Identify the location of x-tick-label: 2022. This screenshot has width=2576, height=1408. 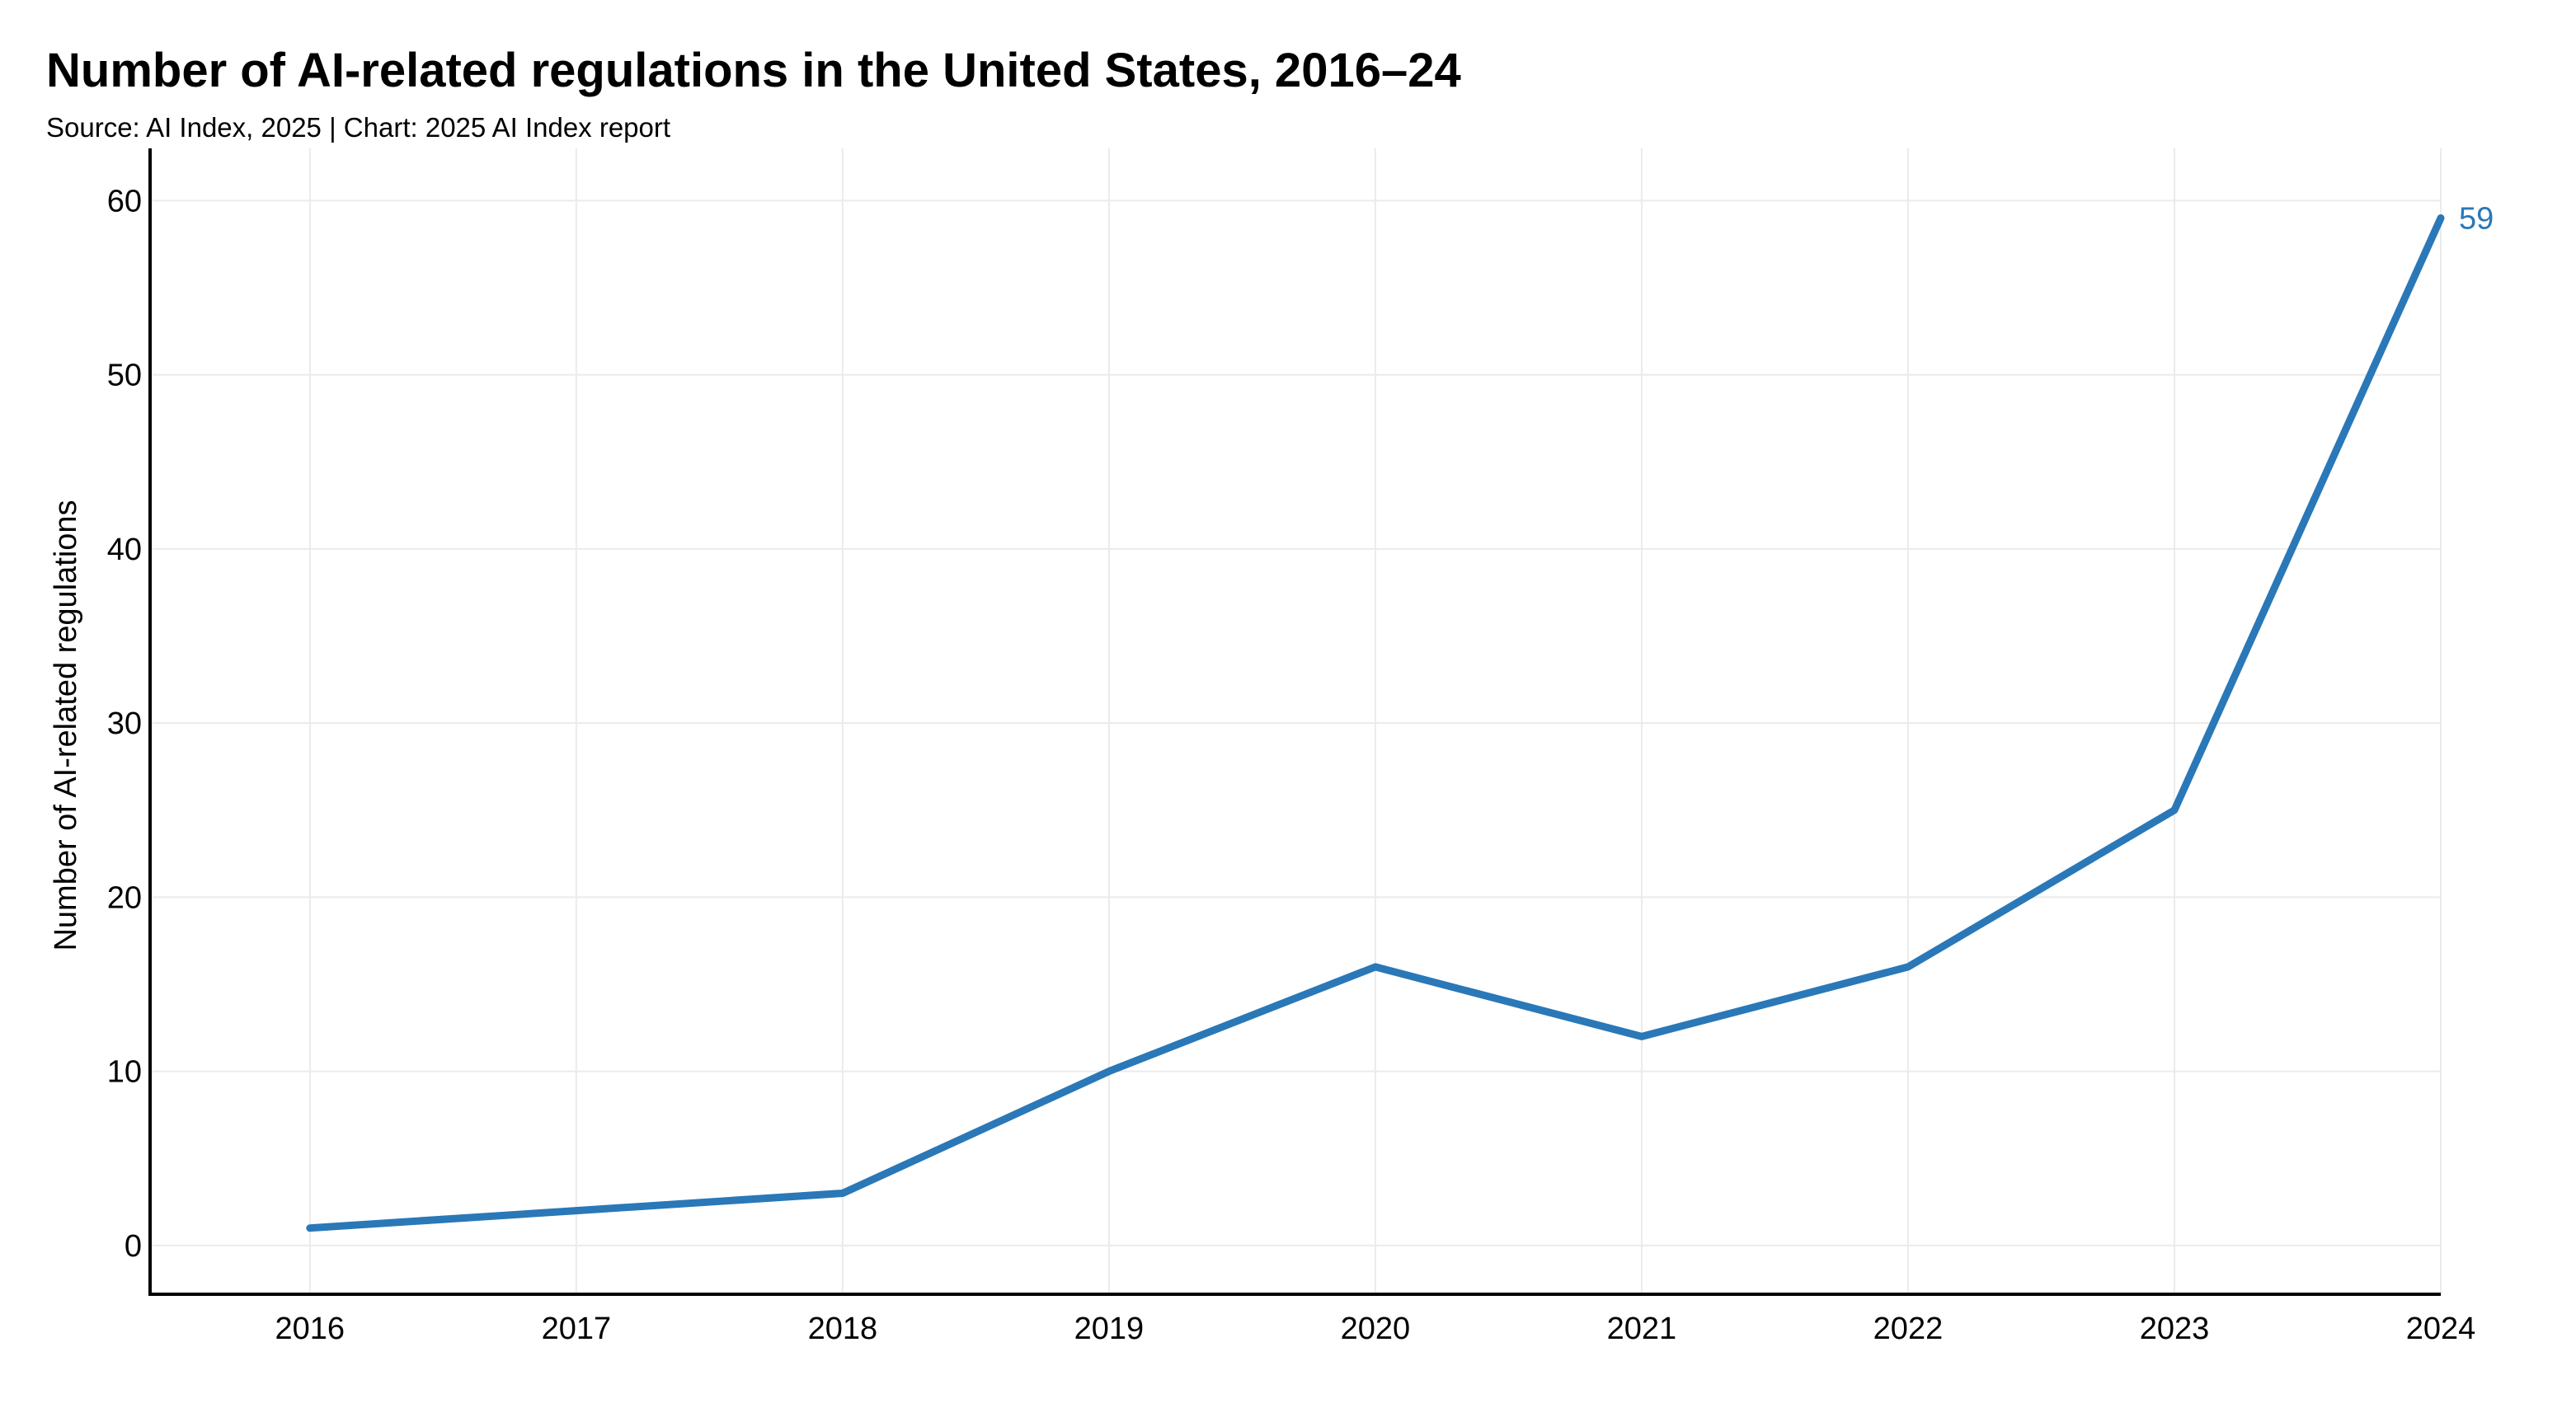
(1908, 1329).